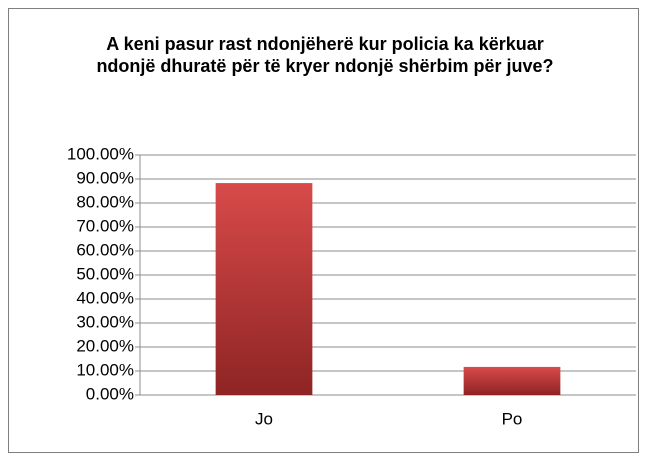  I want to click on y-tick-label: 60.00%, so click(105, 249).